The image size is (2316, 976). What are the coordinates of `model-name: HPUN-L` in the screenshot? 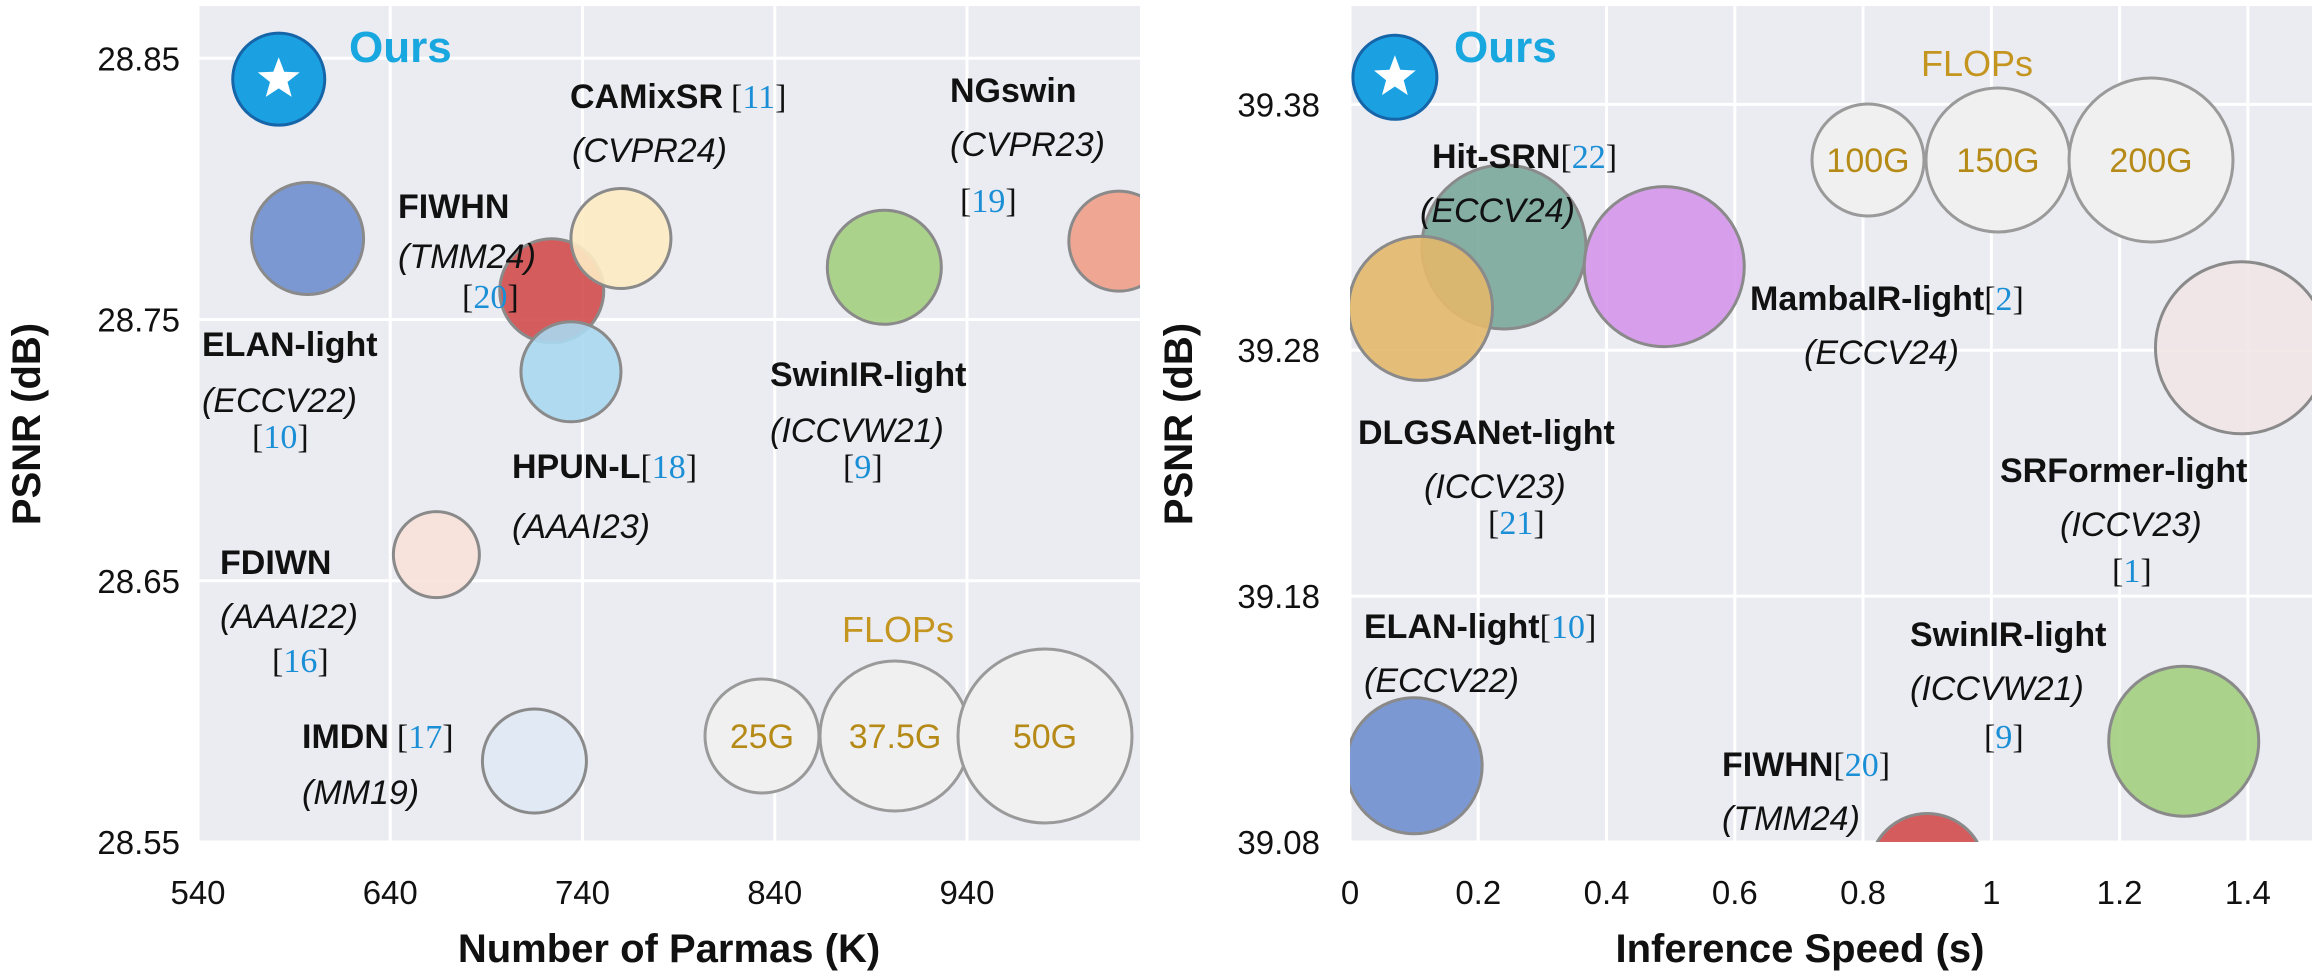 It's located at (576, 467).